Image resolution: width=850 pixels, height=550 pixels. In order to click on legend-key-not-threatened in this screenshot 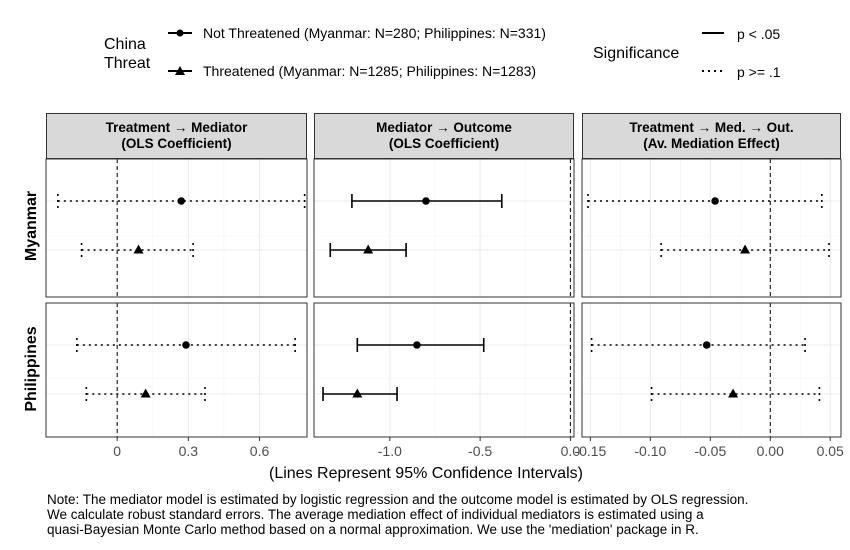, I will do `click(180, 33)`.